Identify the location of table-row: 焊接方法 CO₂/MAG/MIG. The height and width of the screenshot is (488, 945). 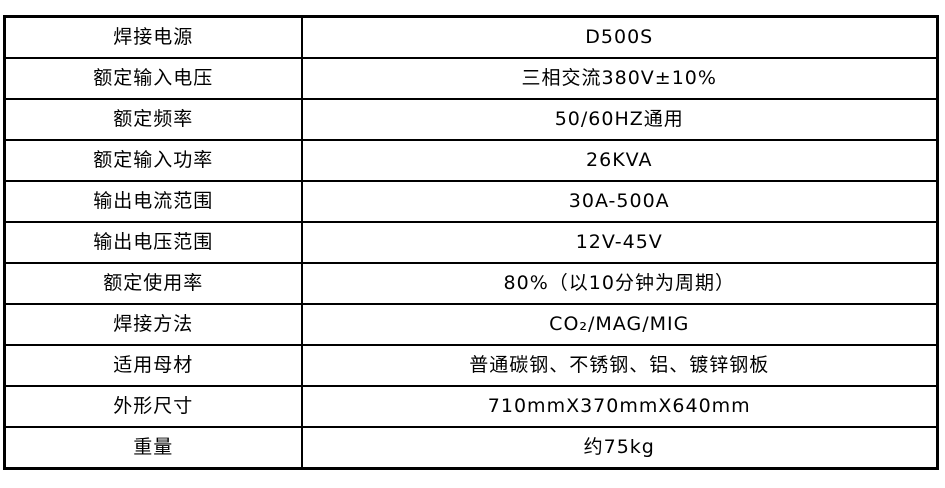
(471, 324).